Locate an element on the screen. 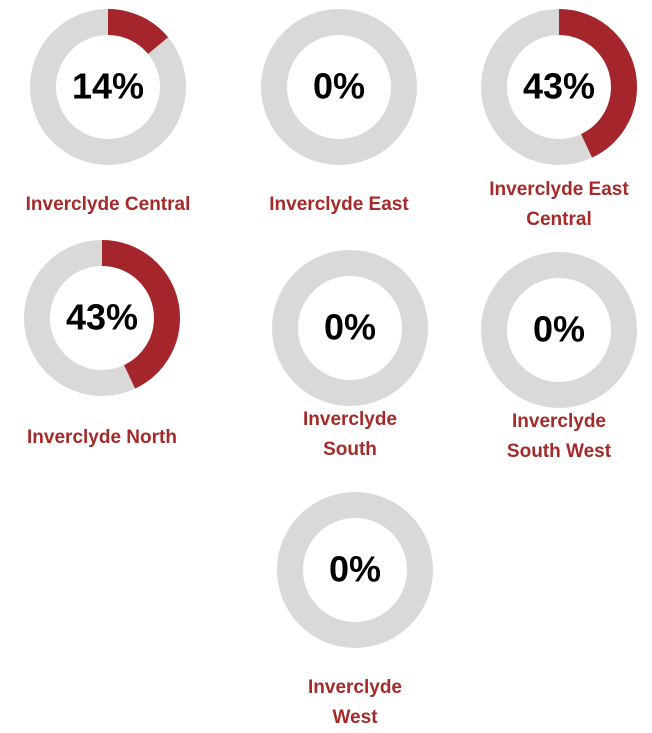  value-label: 14% is located at coordinates (108, 86).